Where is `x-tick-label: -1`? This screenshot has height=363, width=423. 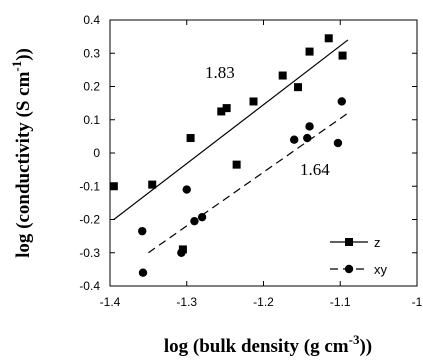 x-tick-label: -1 is located at coordinates (417, 302).